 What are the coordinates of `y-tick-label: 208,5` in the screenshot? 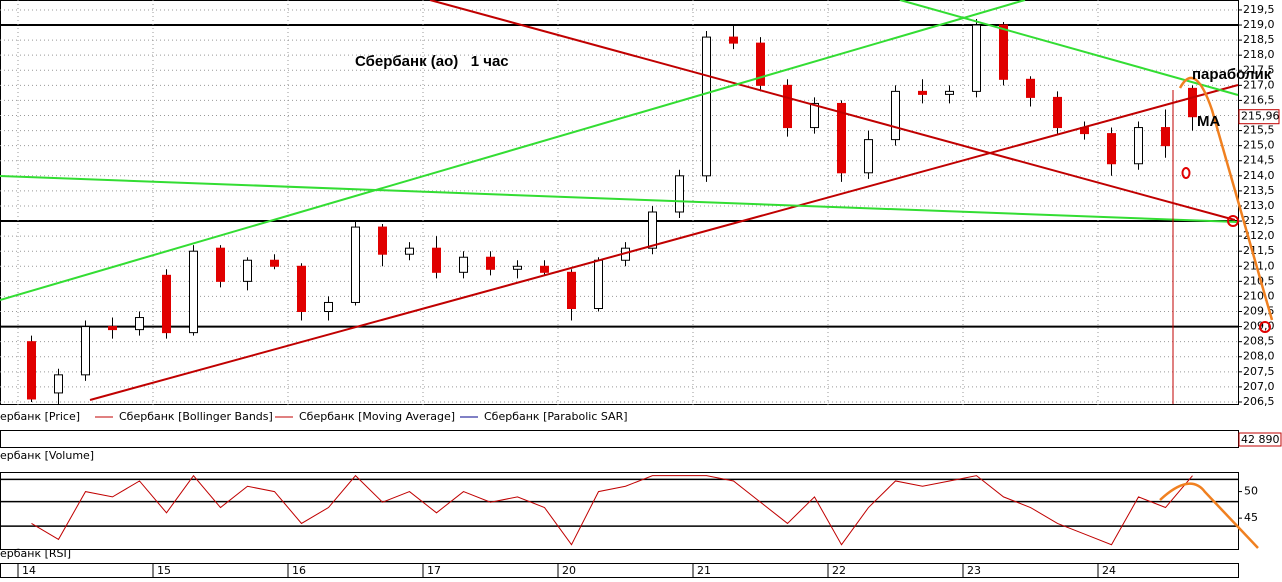 It's located at (1259, 341).